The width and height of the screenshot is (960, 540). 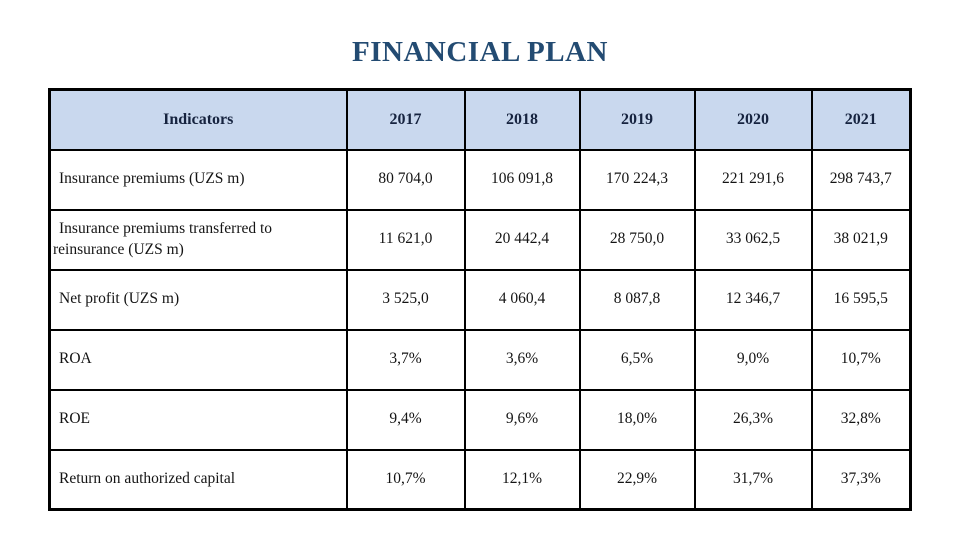 I want to click on table-cell: 6,5%, so click(x=637, y=359).